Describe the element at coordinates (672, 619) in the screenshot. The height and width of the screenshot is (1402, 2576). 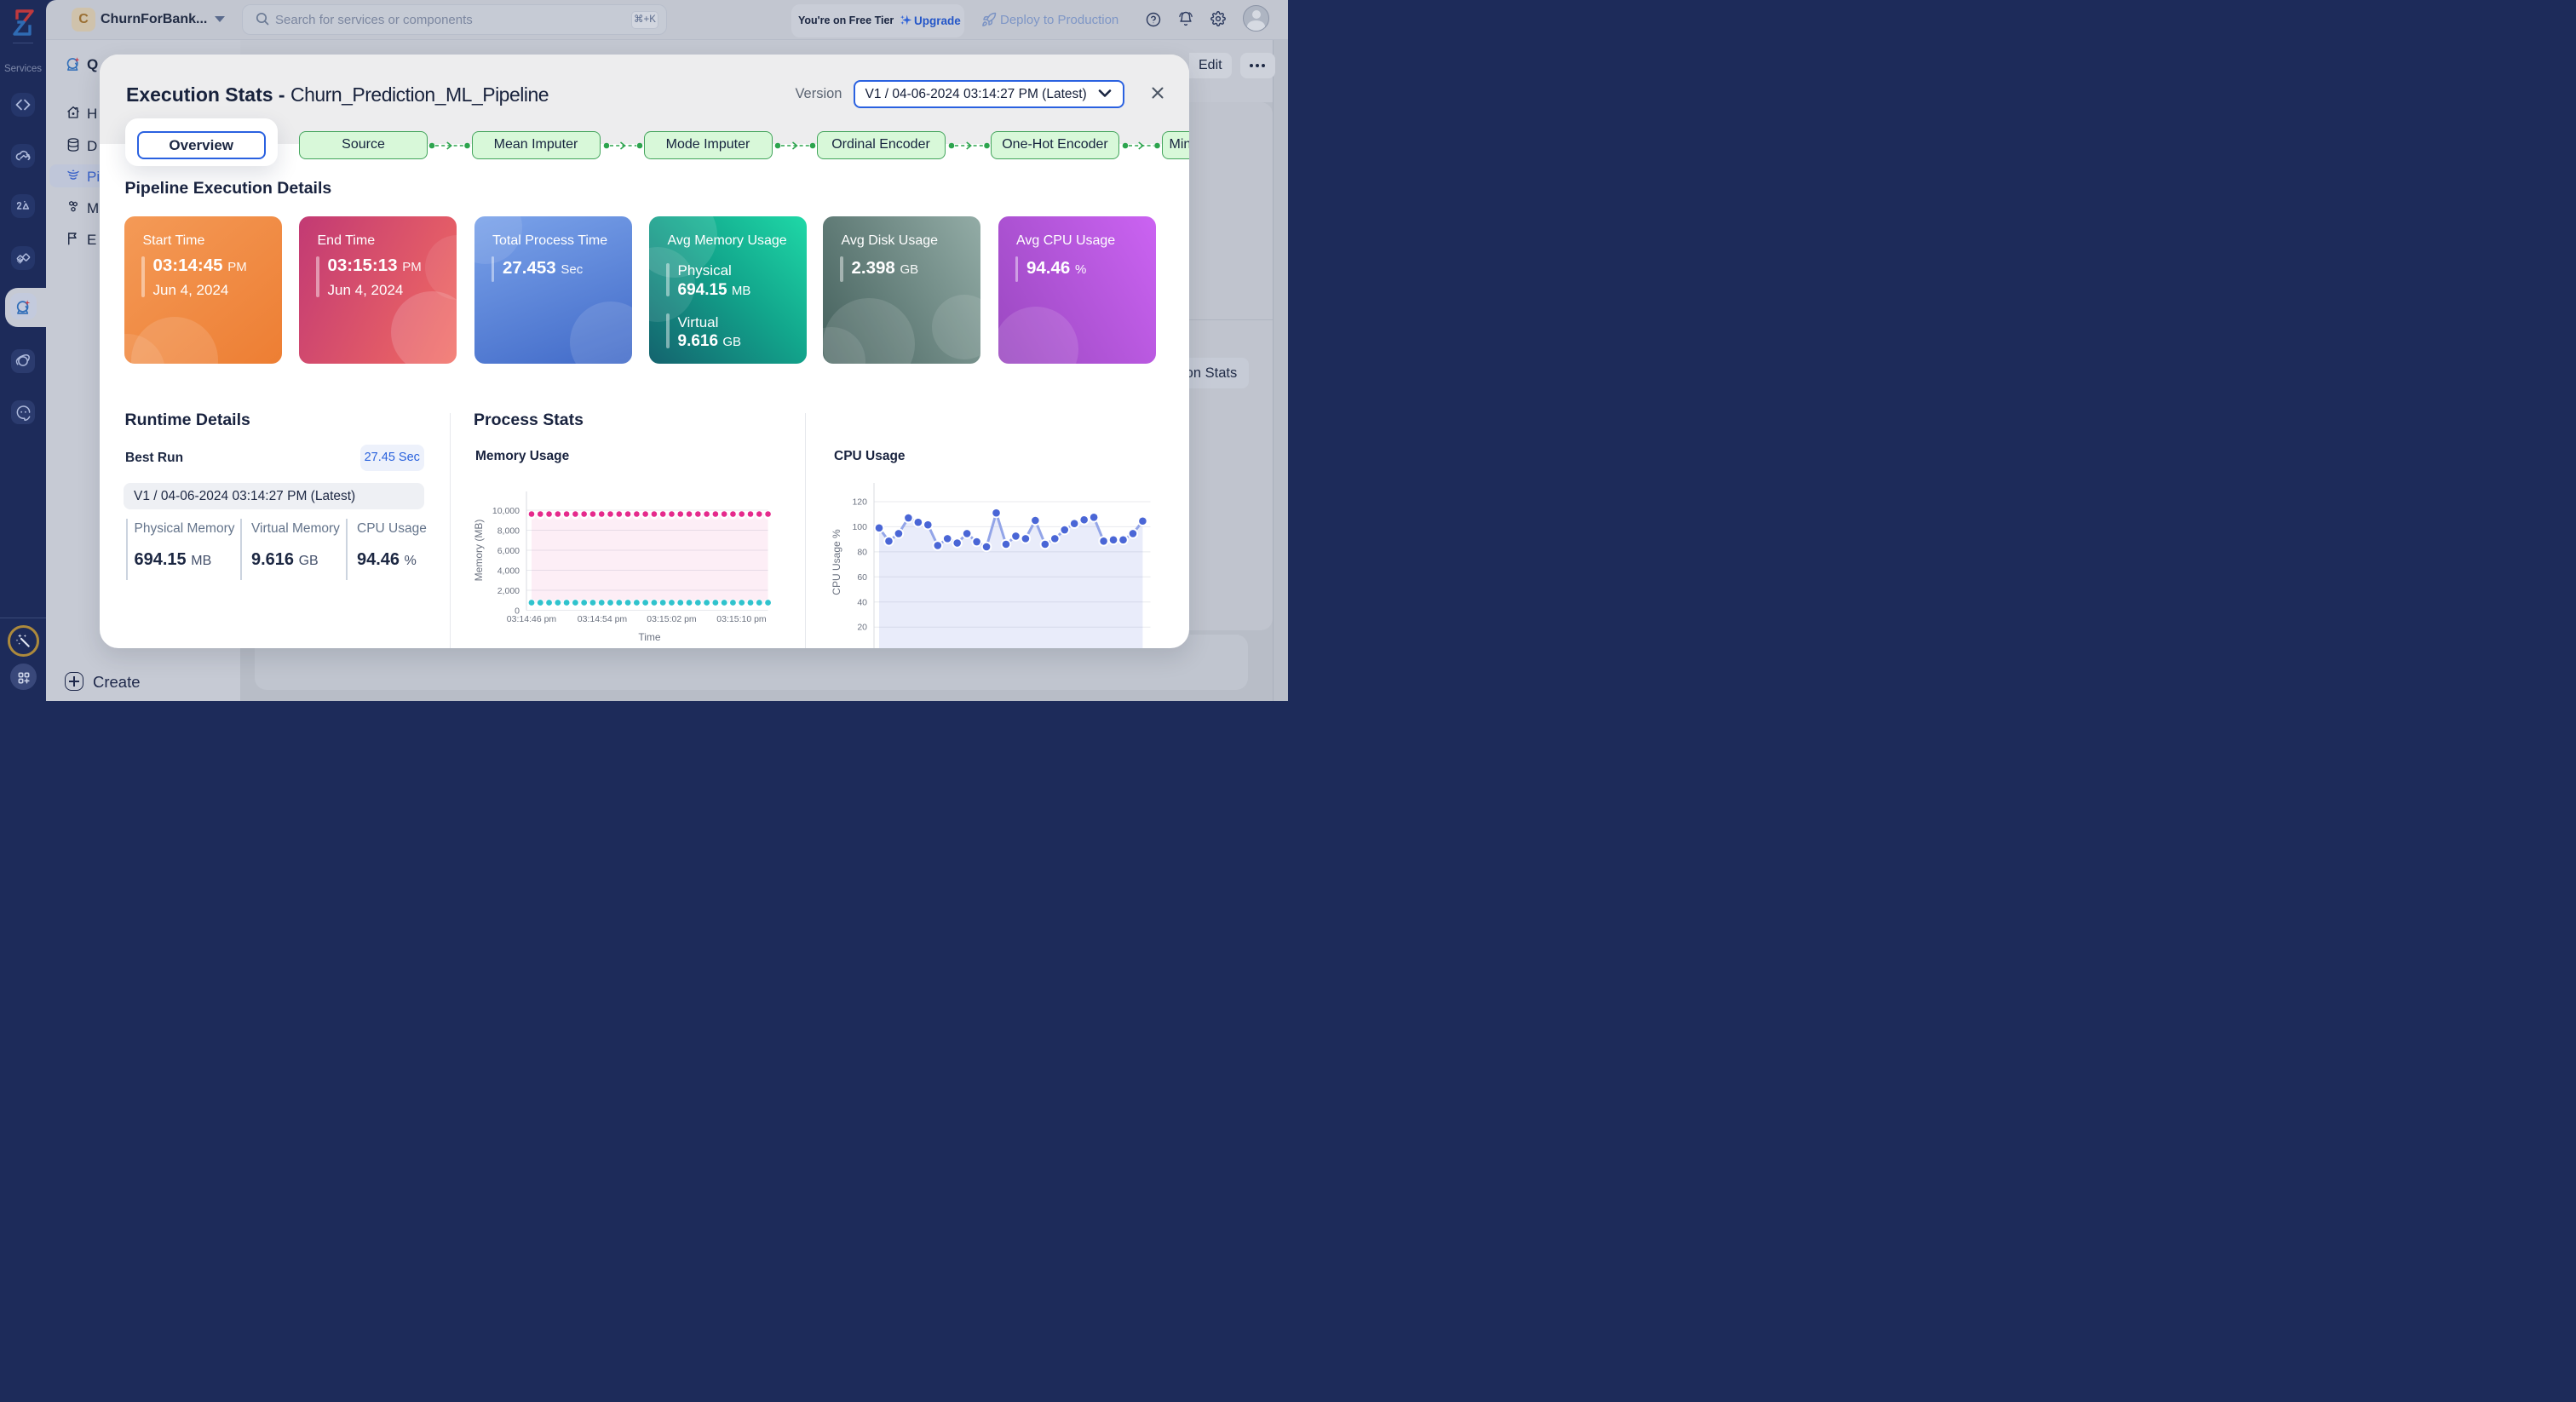
I see `svg-text: 03:15:02 pm` at that location.